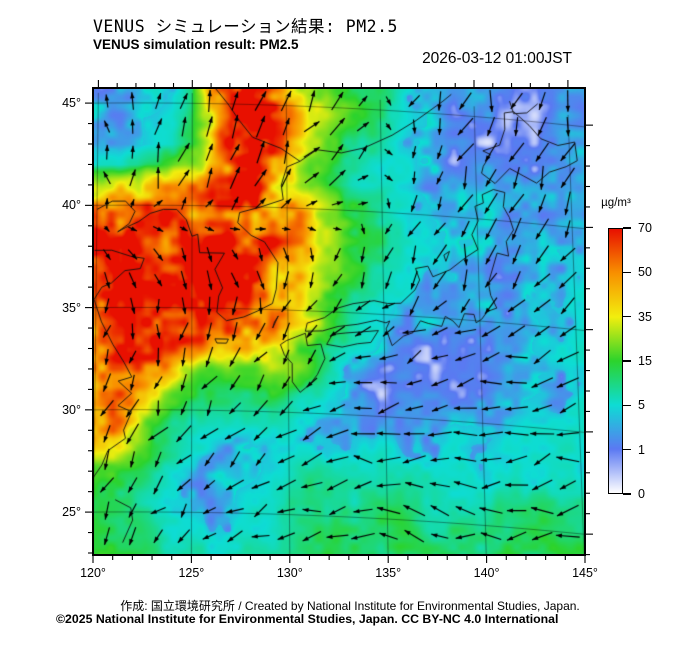 The image size is (700, 649). I want to click on lon-tick-label: 125°, so click(191, 573).